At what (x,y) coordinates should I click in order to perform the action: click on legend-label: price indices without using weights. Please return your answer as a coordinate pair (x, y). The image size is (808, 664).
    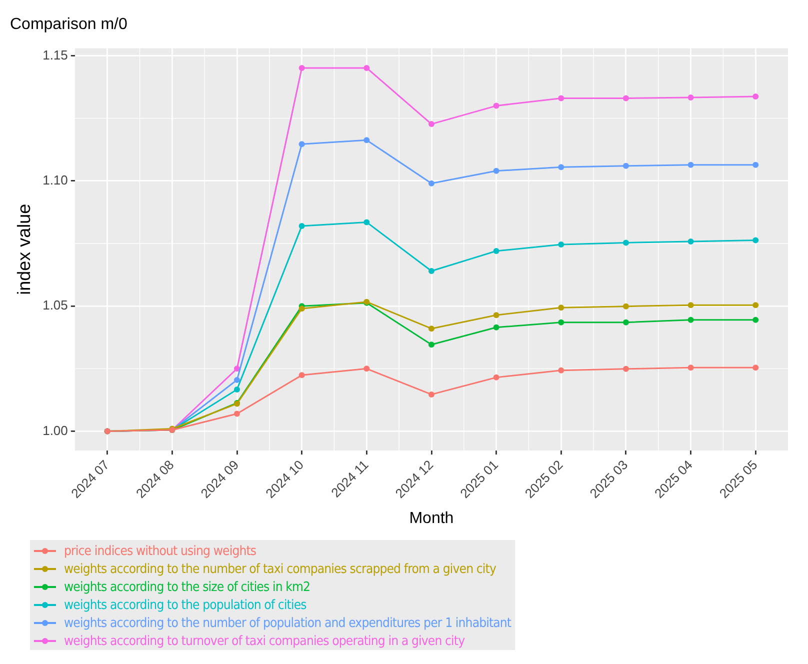
    Looking at the image, I should click on (160, 551).